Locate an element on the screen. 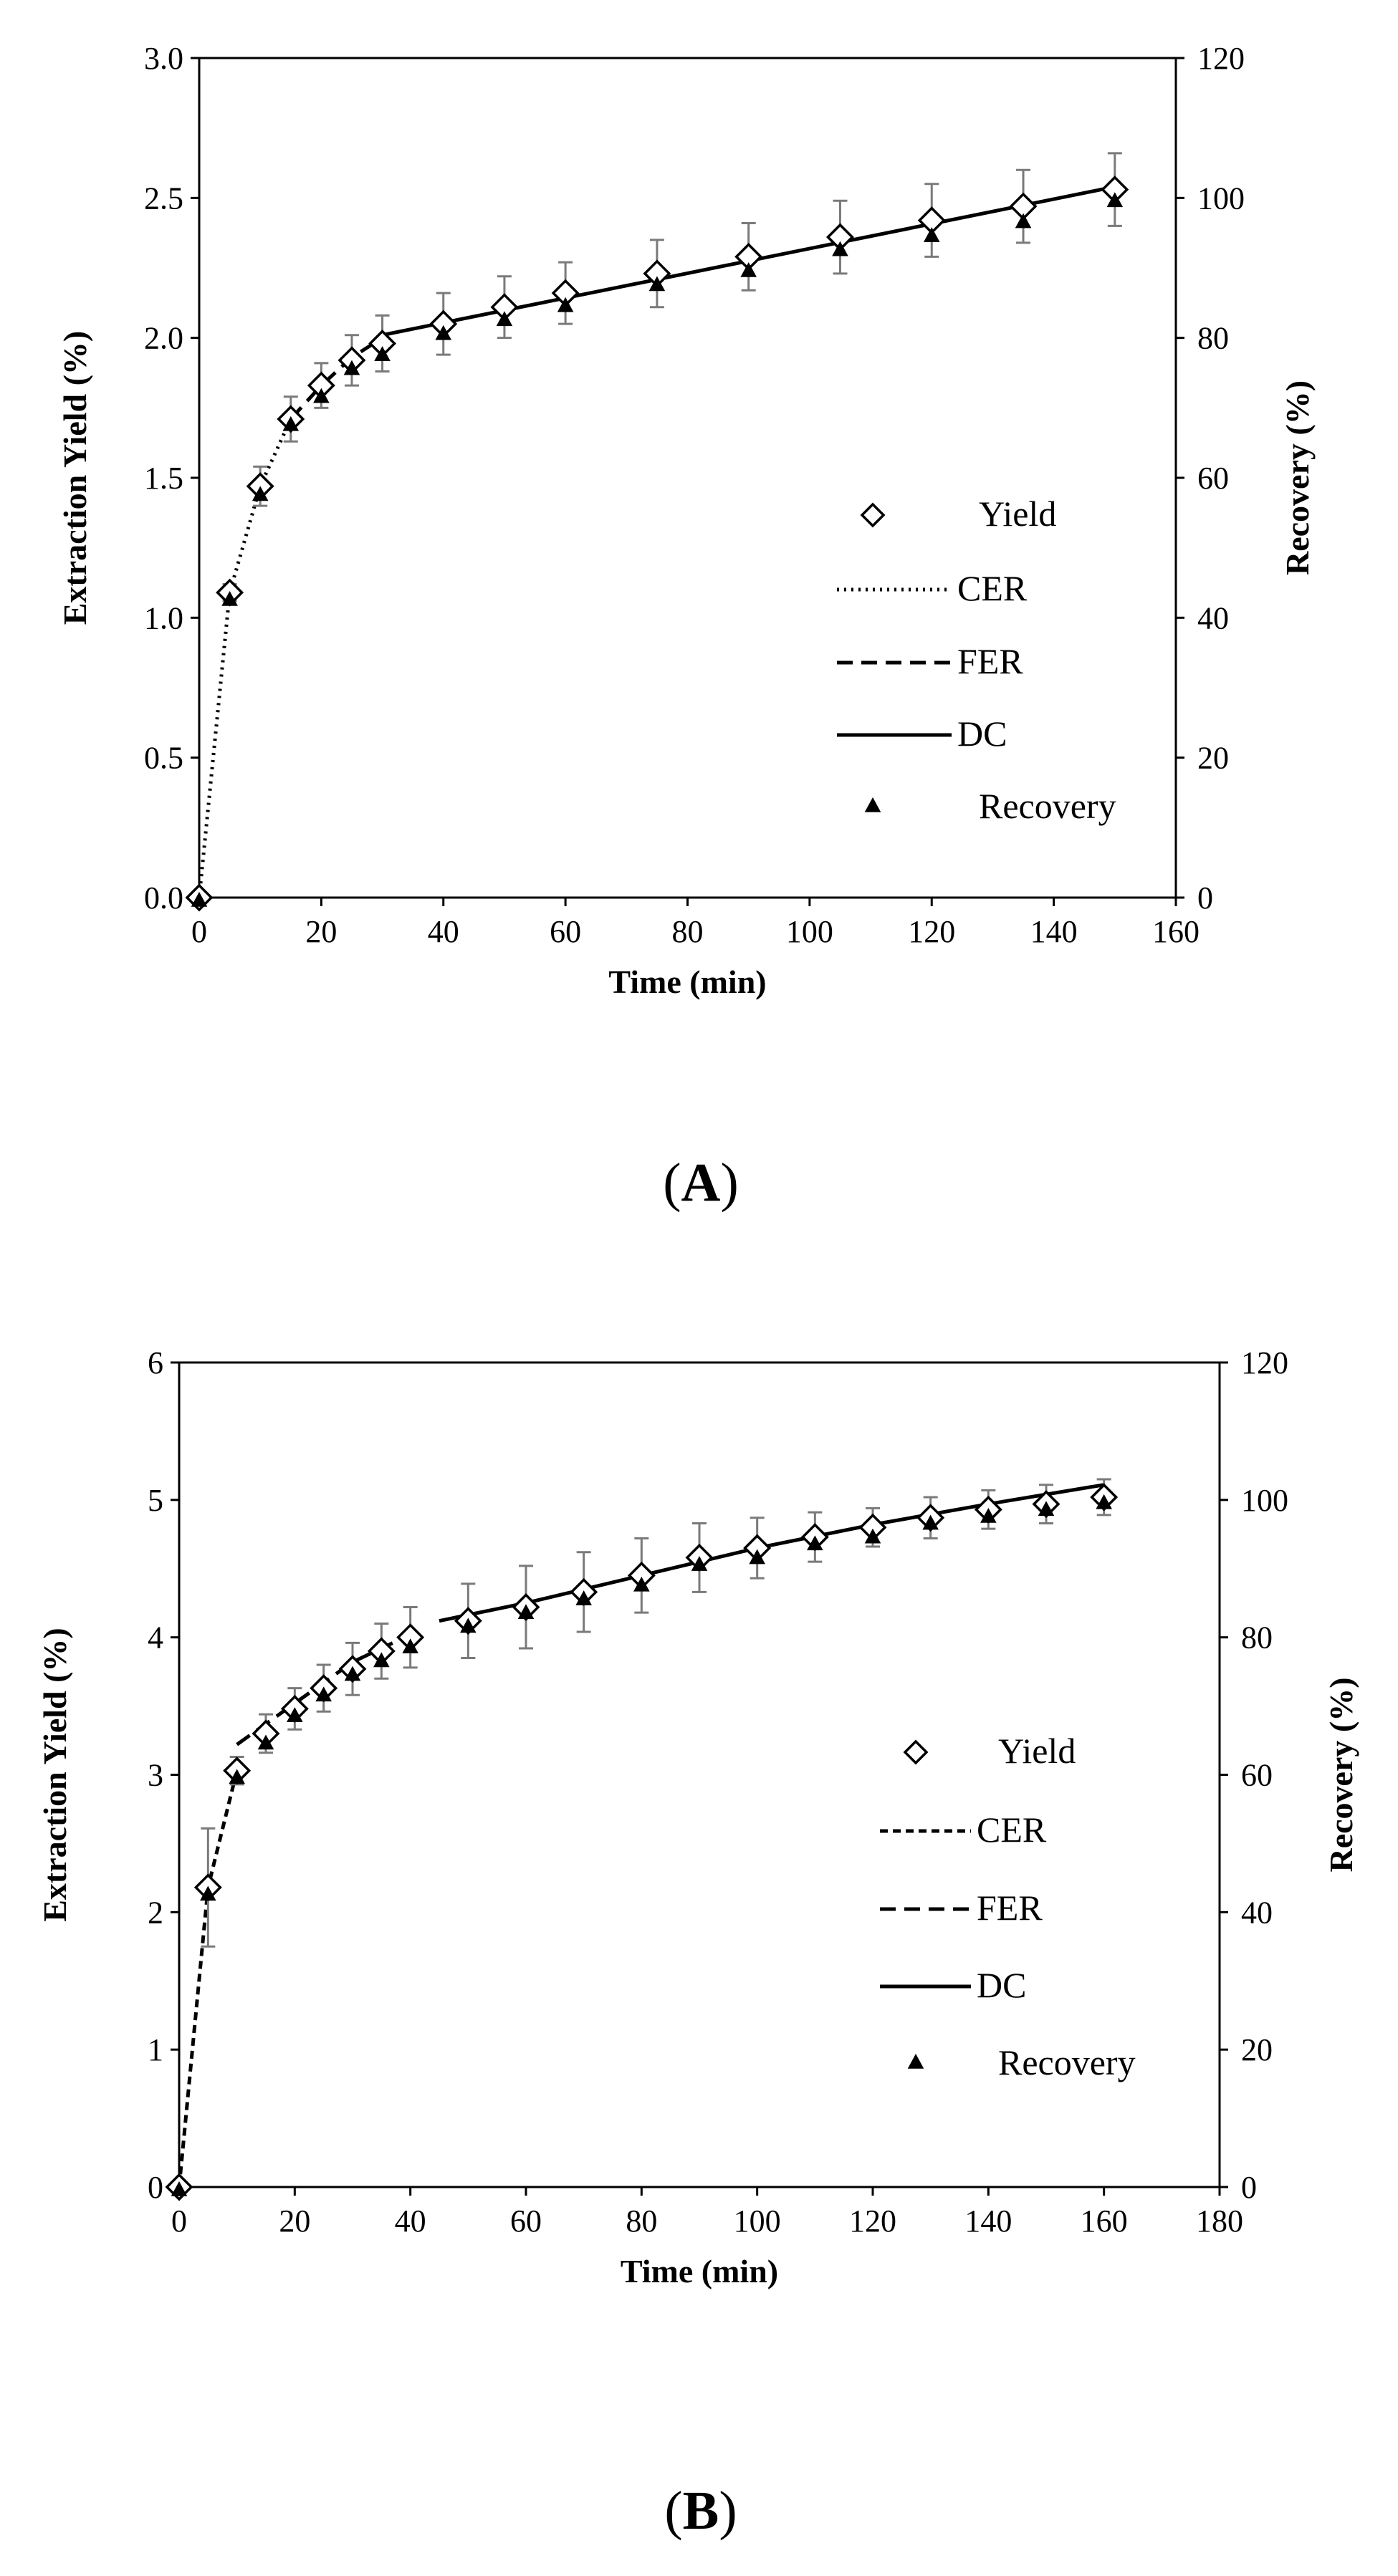  x-tick-label: 60 is located at coordinates (565, 931).